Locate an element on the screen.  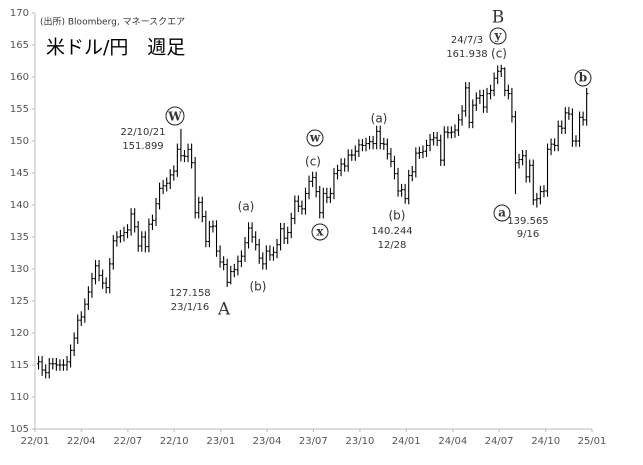
annotation: 12/28 is located at coordinates (392, 245).